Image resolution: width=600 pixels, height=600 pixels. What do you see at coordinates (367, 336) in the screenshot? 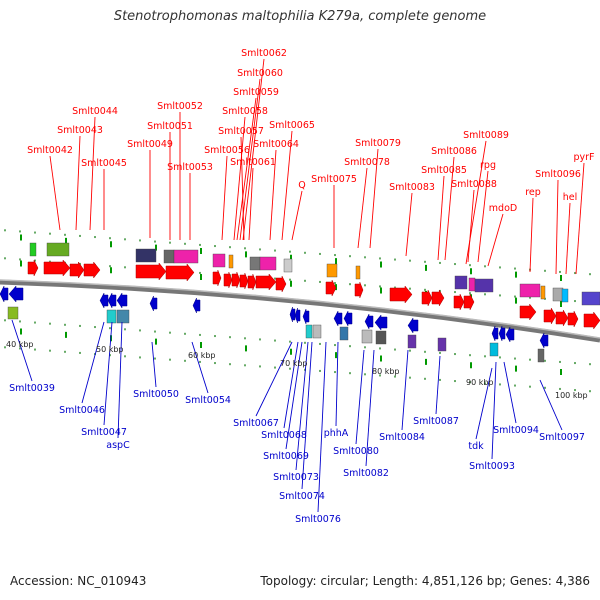
I see `gene-box-lightgray` at bounding box center [367, 336].